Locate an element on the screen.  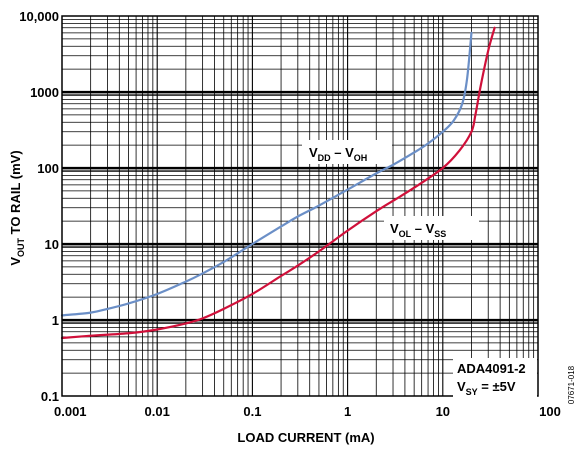
y-tick-label: 100 is located at coordinates (48, 168).